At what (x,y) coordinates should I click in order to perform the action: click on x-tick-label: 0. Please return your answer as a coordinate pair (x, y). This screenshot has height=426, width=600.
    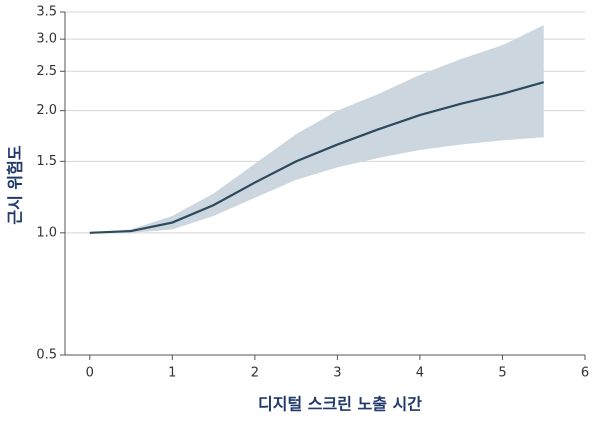
    Looking at the image, I should click on (90, 373).